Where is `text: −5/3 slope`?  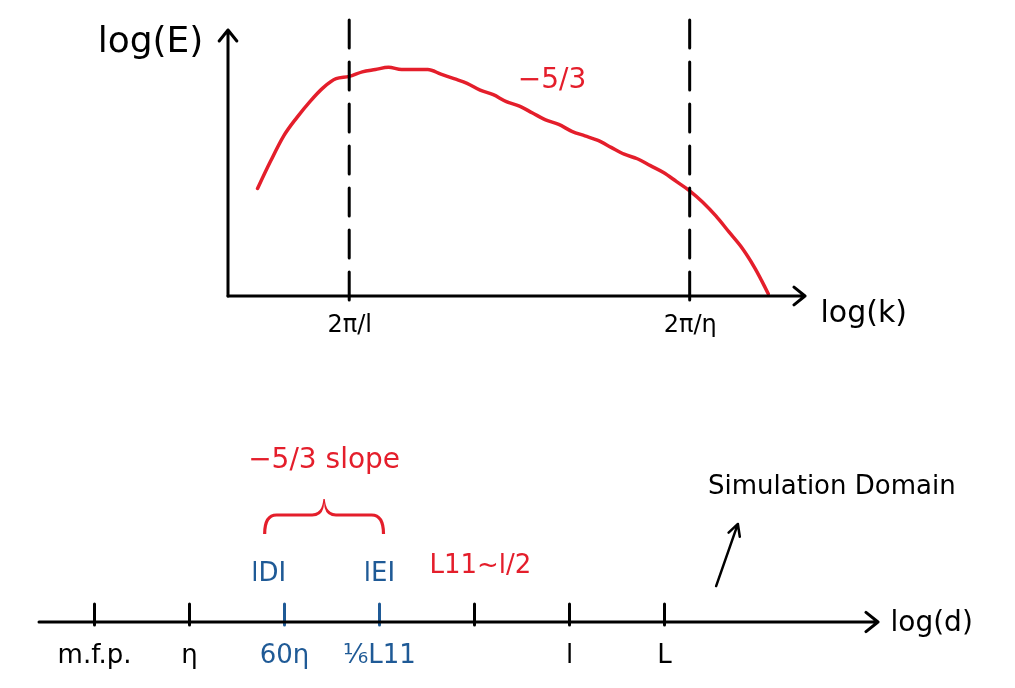
text: −5/3 slope is located at coordinates (324, 458).